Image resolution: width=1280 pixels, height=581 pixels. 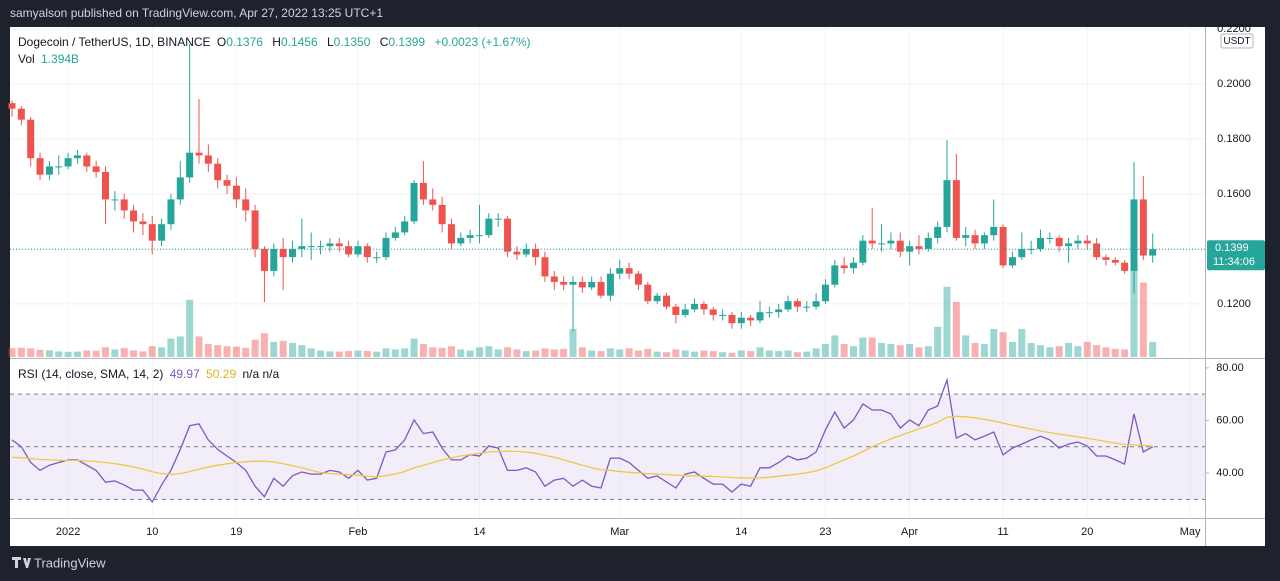 I want to click on price-tag, so click(x=1236, y=255).